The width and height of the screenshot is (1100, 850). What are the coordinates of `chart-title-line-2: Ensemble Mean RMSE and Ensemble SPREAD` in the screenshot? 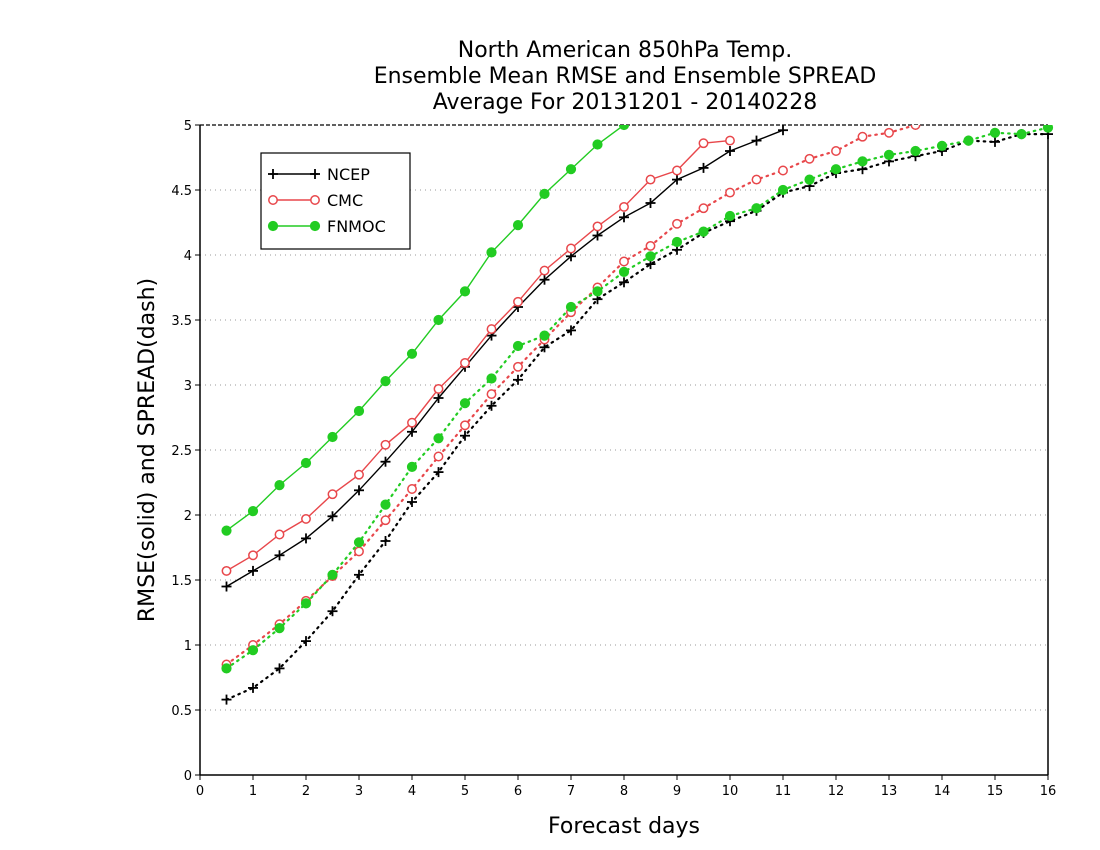 It's located at (625, 76).